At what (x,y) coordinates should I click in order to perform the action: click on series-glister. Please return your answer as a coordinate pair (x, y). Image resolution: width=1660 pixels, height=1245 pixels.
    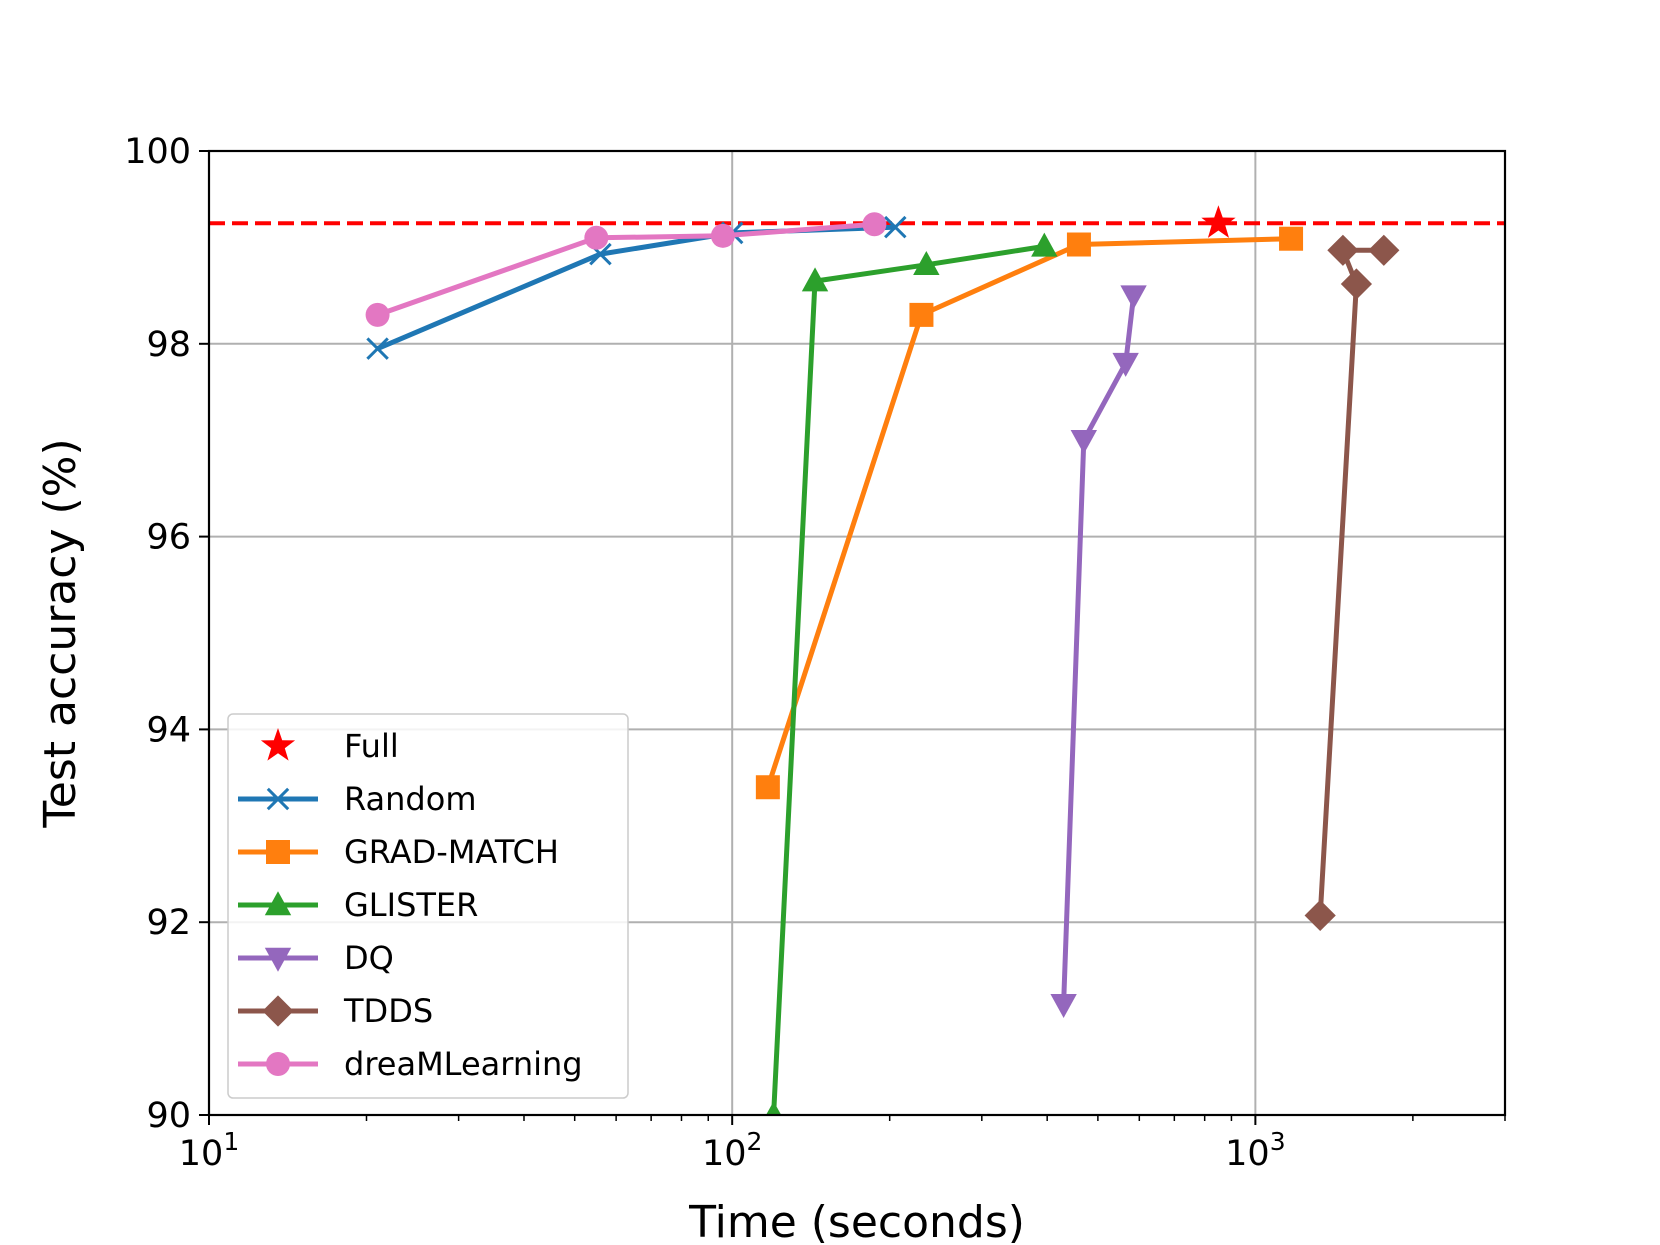
    Looking at the image, I should click on (912, 673).